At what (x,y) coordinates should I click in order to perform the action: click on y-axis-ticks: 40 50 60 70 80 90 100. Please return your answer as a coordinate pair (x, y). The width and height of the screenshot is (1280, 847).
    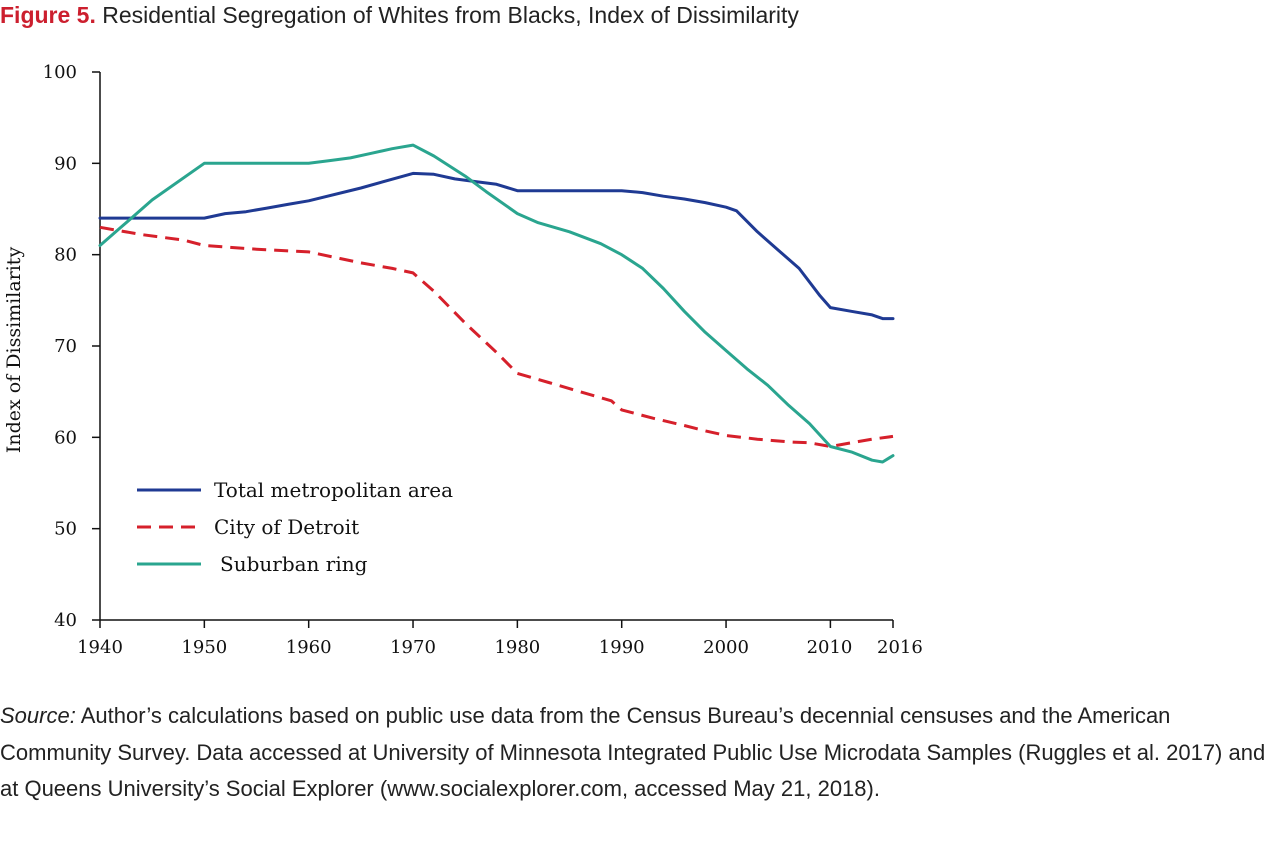
    Looking at the image, I should click on (71, 346).